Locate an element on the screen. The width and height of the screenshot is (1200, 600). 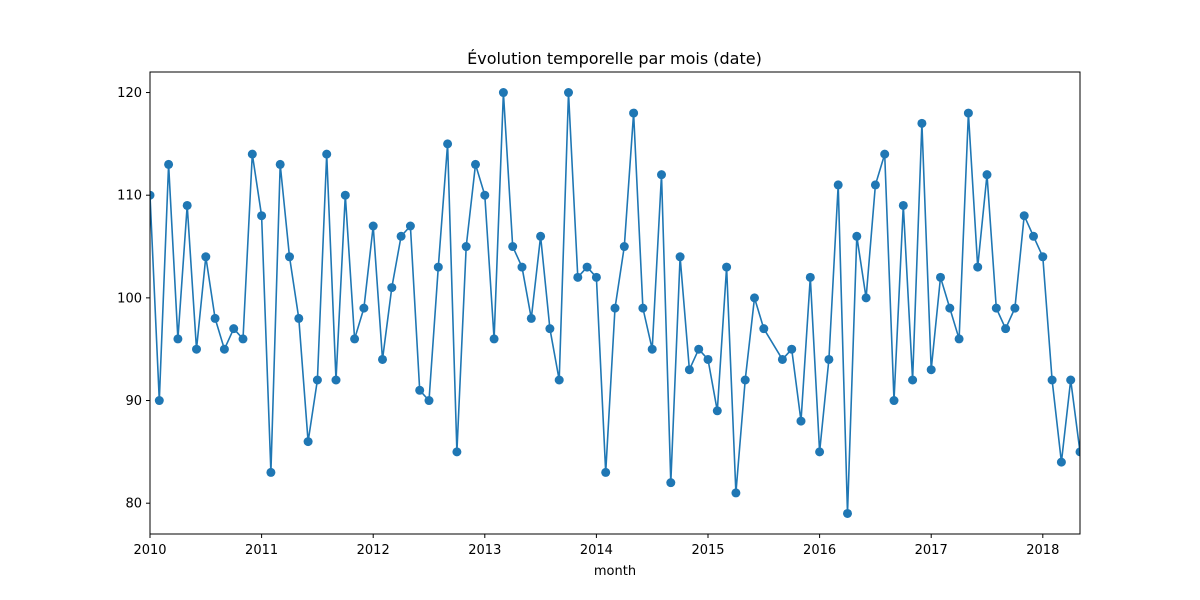
chart-title: Évolution temporelle par mois (date) is located at coordinates (614, 58).